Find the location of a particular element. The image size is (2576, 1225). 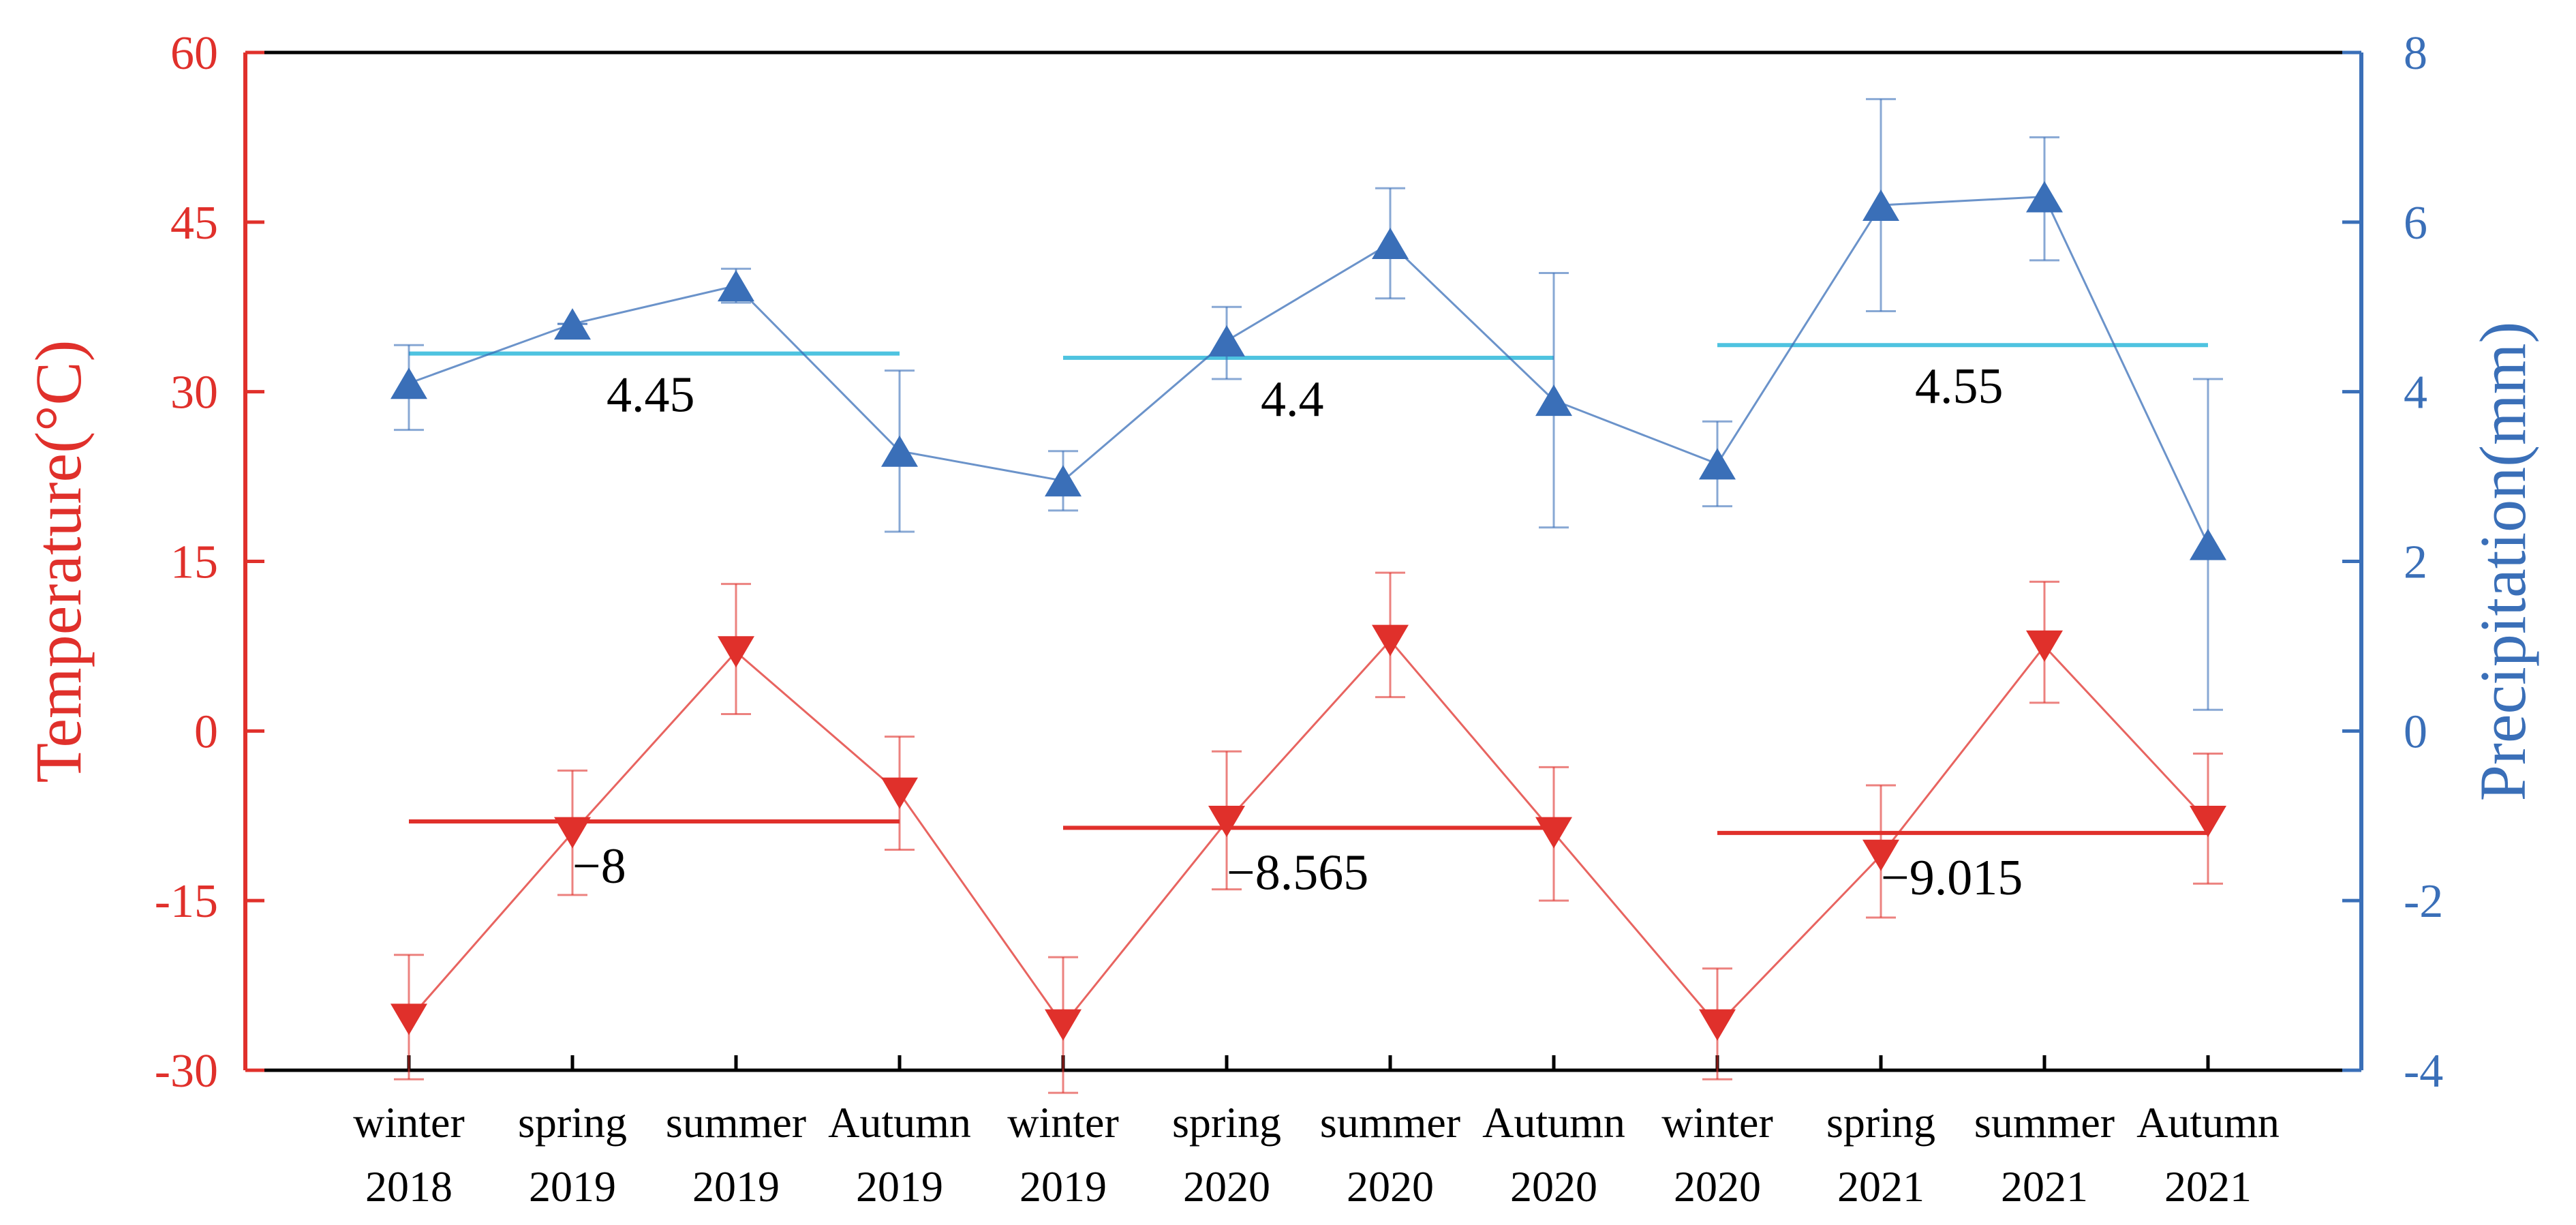

left-tick-label: 45 is located at coordinates (194, 223).